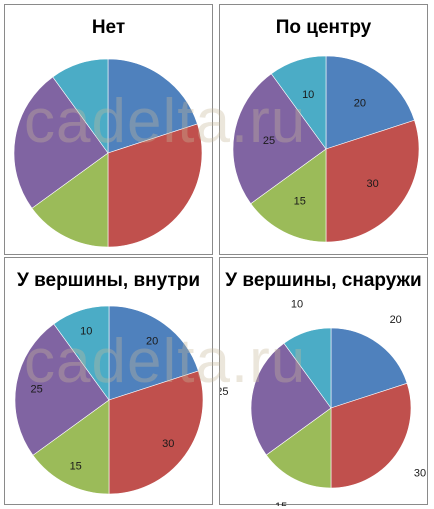 This screenshot has width=434, height=509. I want to click on chart-title: Нет, so click(108, 27).